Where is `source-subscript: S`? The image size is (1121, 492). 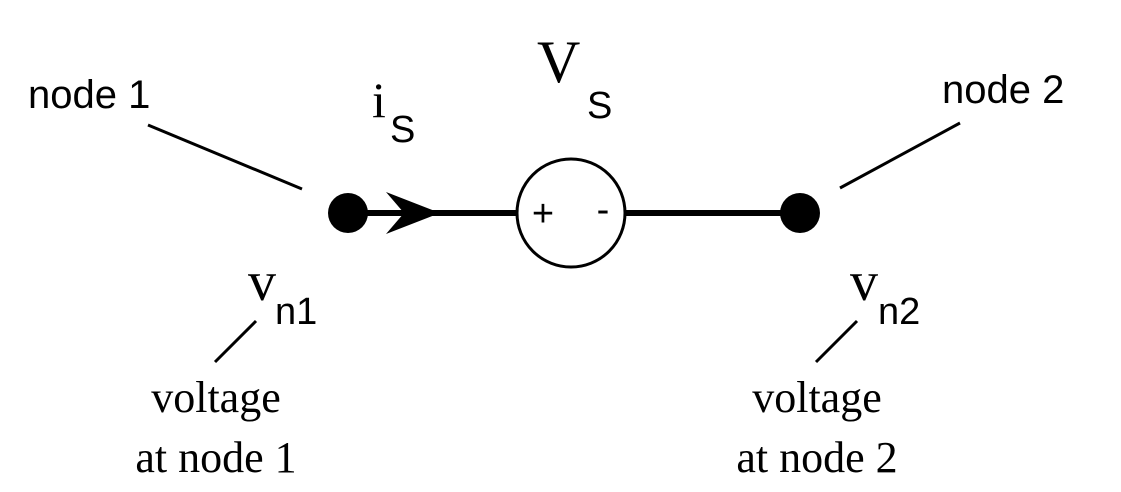 source-subscript: S is located at coordinates (599, 106).